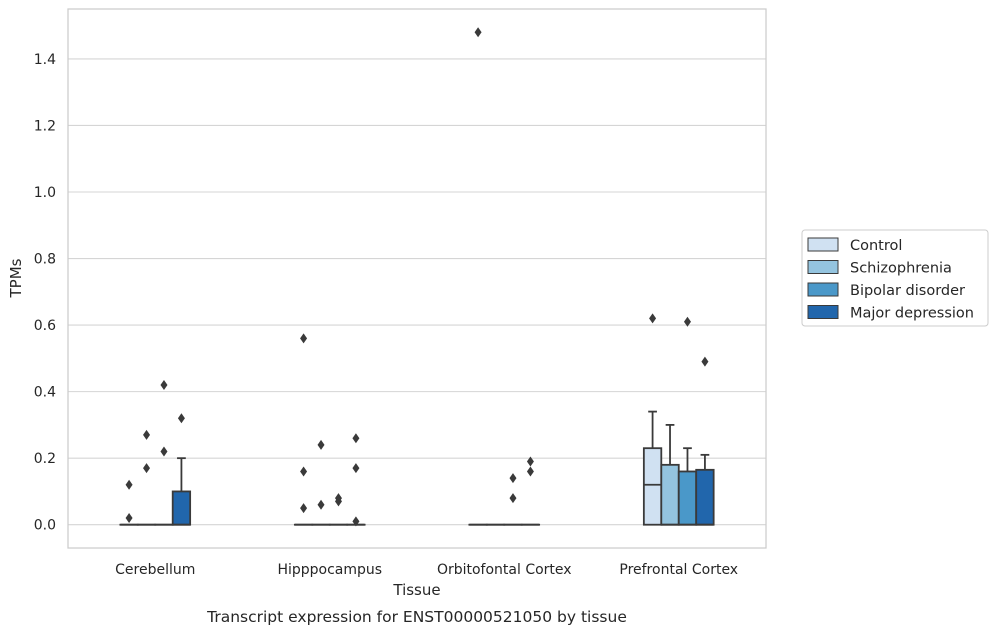 The image size is (997, 634). What do you see at coordinates (907, 291) in the screenshot?
I see `legend-label: Bipolar disorder` at bounding box center [907, 291].